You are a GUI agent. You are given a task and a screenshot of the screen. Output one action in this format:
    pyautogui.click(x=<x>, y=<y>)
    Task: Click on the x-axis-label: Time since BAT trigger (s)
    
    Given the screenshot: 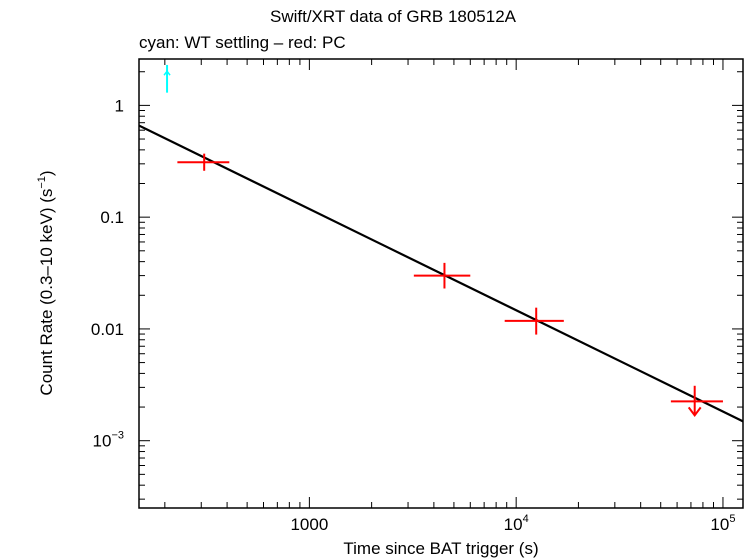 What is the action you would take?
    pyautogui.click(x=440, y=548)
    